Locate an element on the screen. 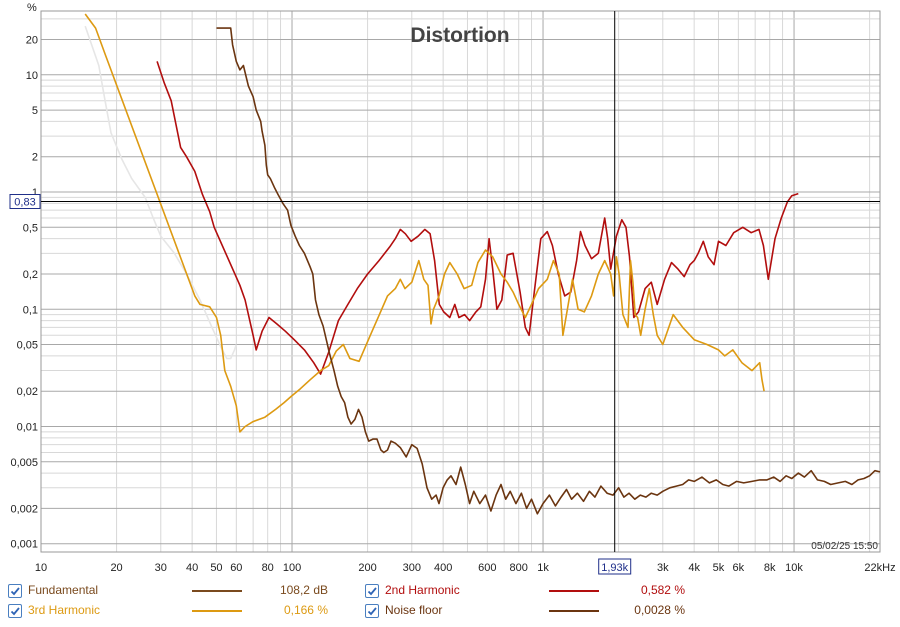  y-tick-label: 5 is located at coordinates (35, 111).